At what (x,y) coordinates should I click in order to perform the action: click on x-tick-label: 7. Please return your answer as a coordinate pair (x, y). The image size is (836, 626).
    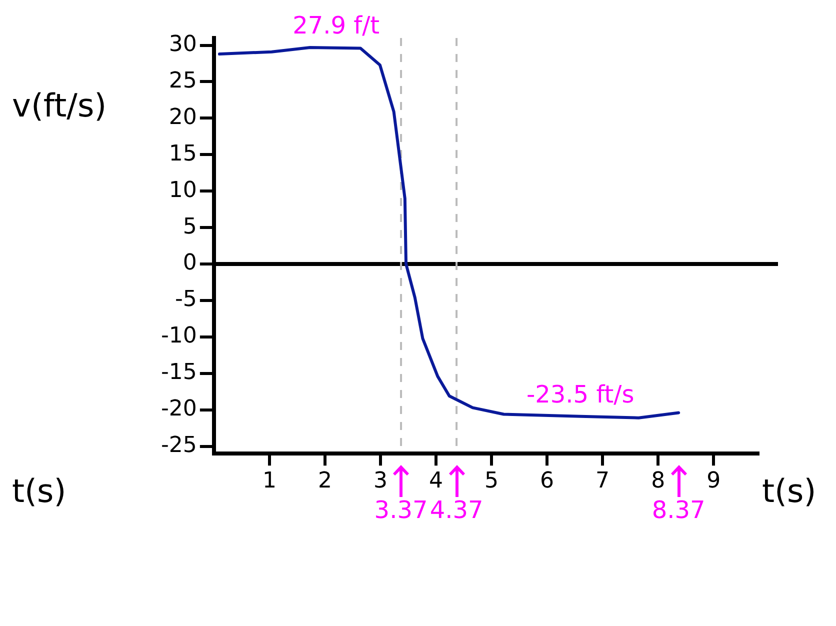
    Looking at the image, I should click on (603, 481).